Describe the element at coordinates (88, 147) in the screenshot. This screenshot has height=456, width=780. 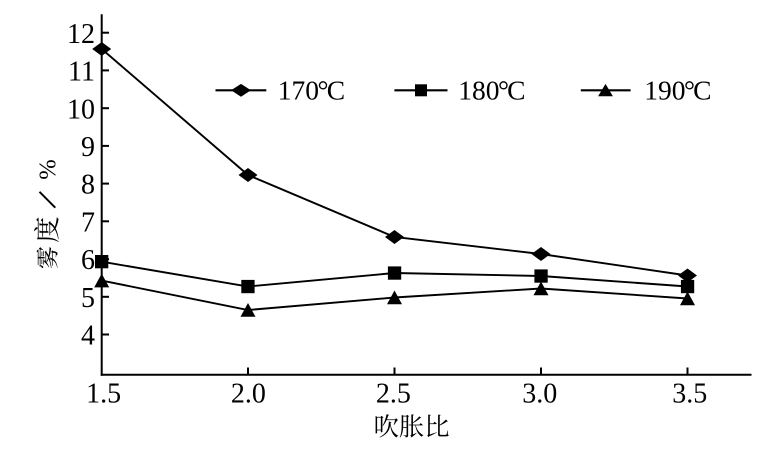
I see `svg-text: 9` at that location.